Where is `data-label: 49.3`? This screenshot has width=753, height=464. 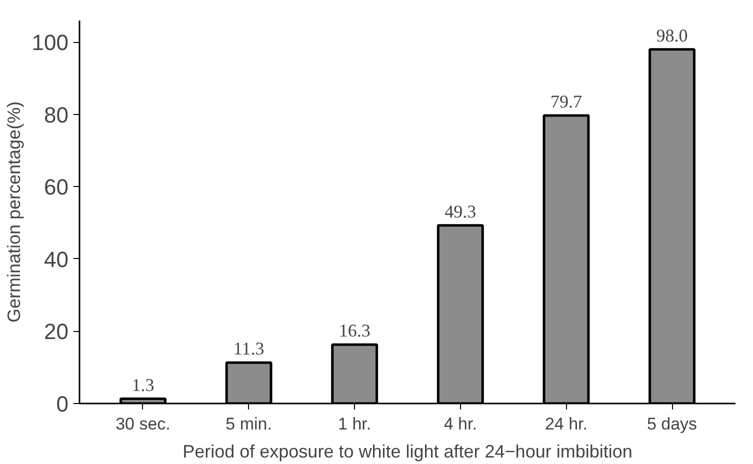 data-label: 49.3 is located at coordinates (460, 211).